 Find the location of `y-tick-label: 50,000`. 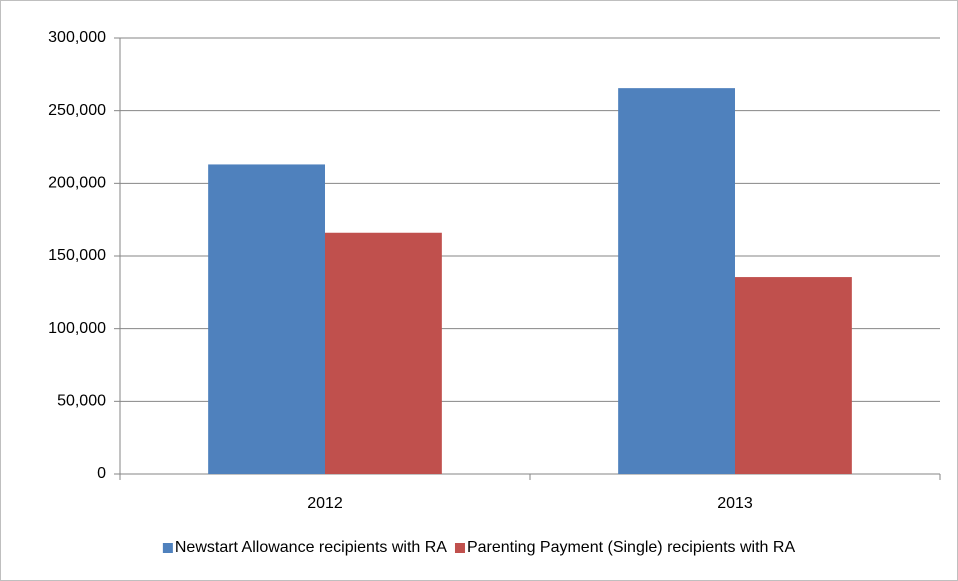

y-tick-label: 50,000 is located at coordinates (81, 401).